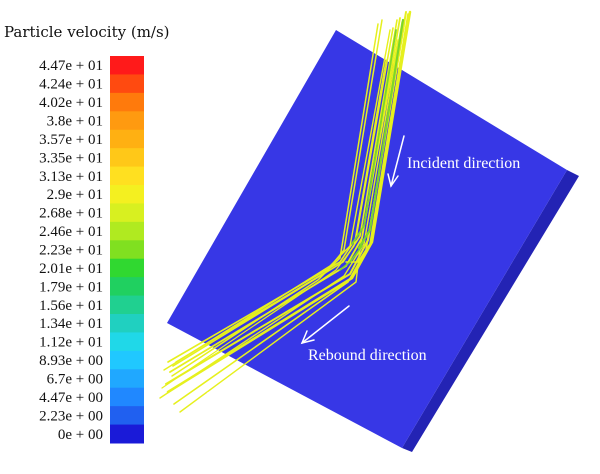 This screenshot has height=474, width=600. Describe the element at coordinates (71, 158) in the screenshot. I see `legend-tick-label: 3.35e + 01` at that location.